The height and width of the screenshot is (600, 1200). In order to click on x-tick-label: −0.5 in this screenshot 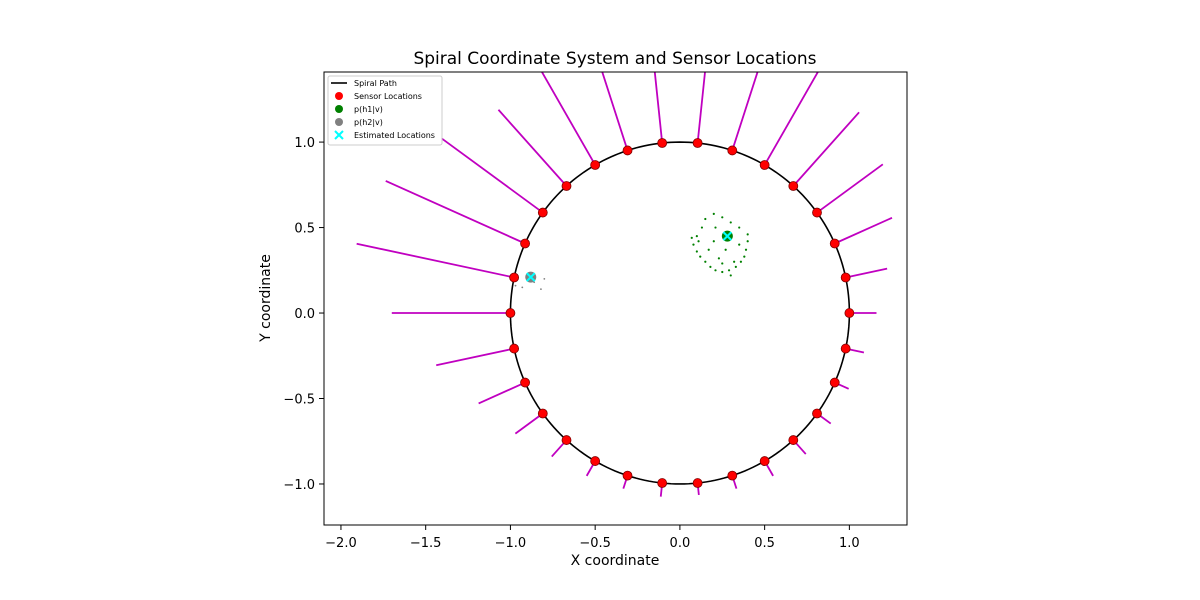, I will do `click(595, 543)`.